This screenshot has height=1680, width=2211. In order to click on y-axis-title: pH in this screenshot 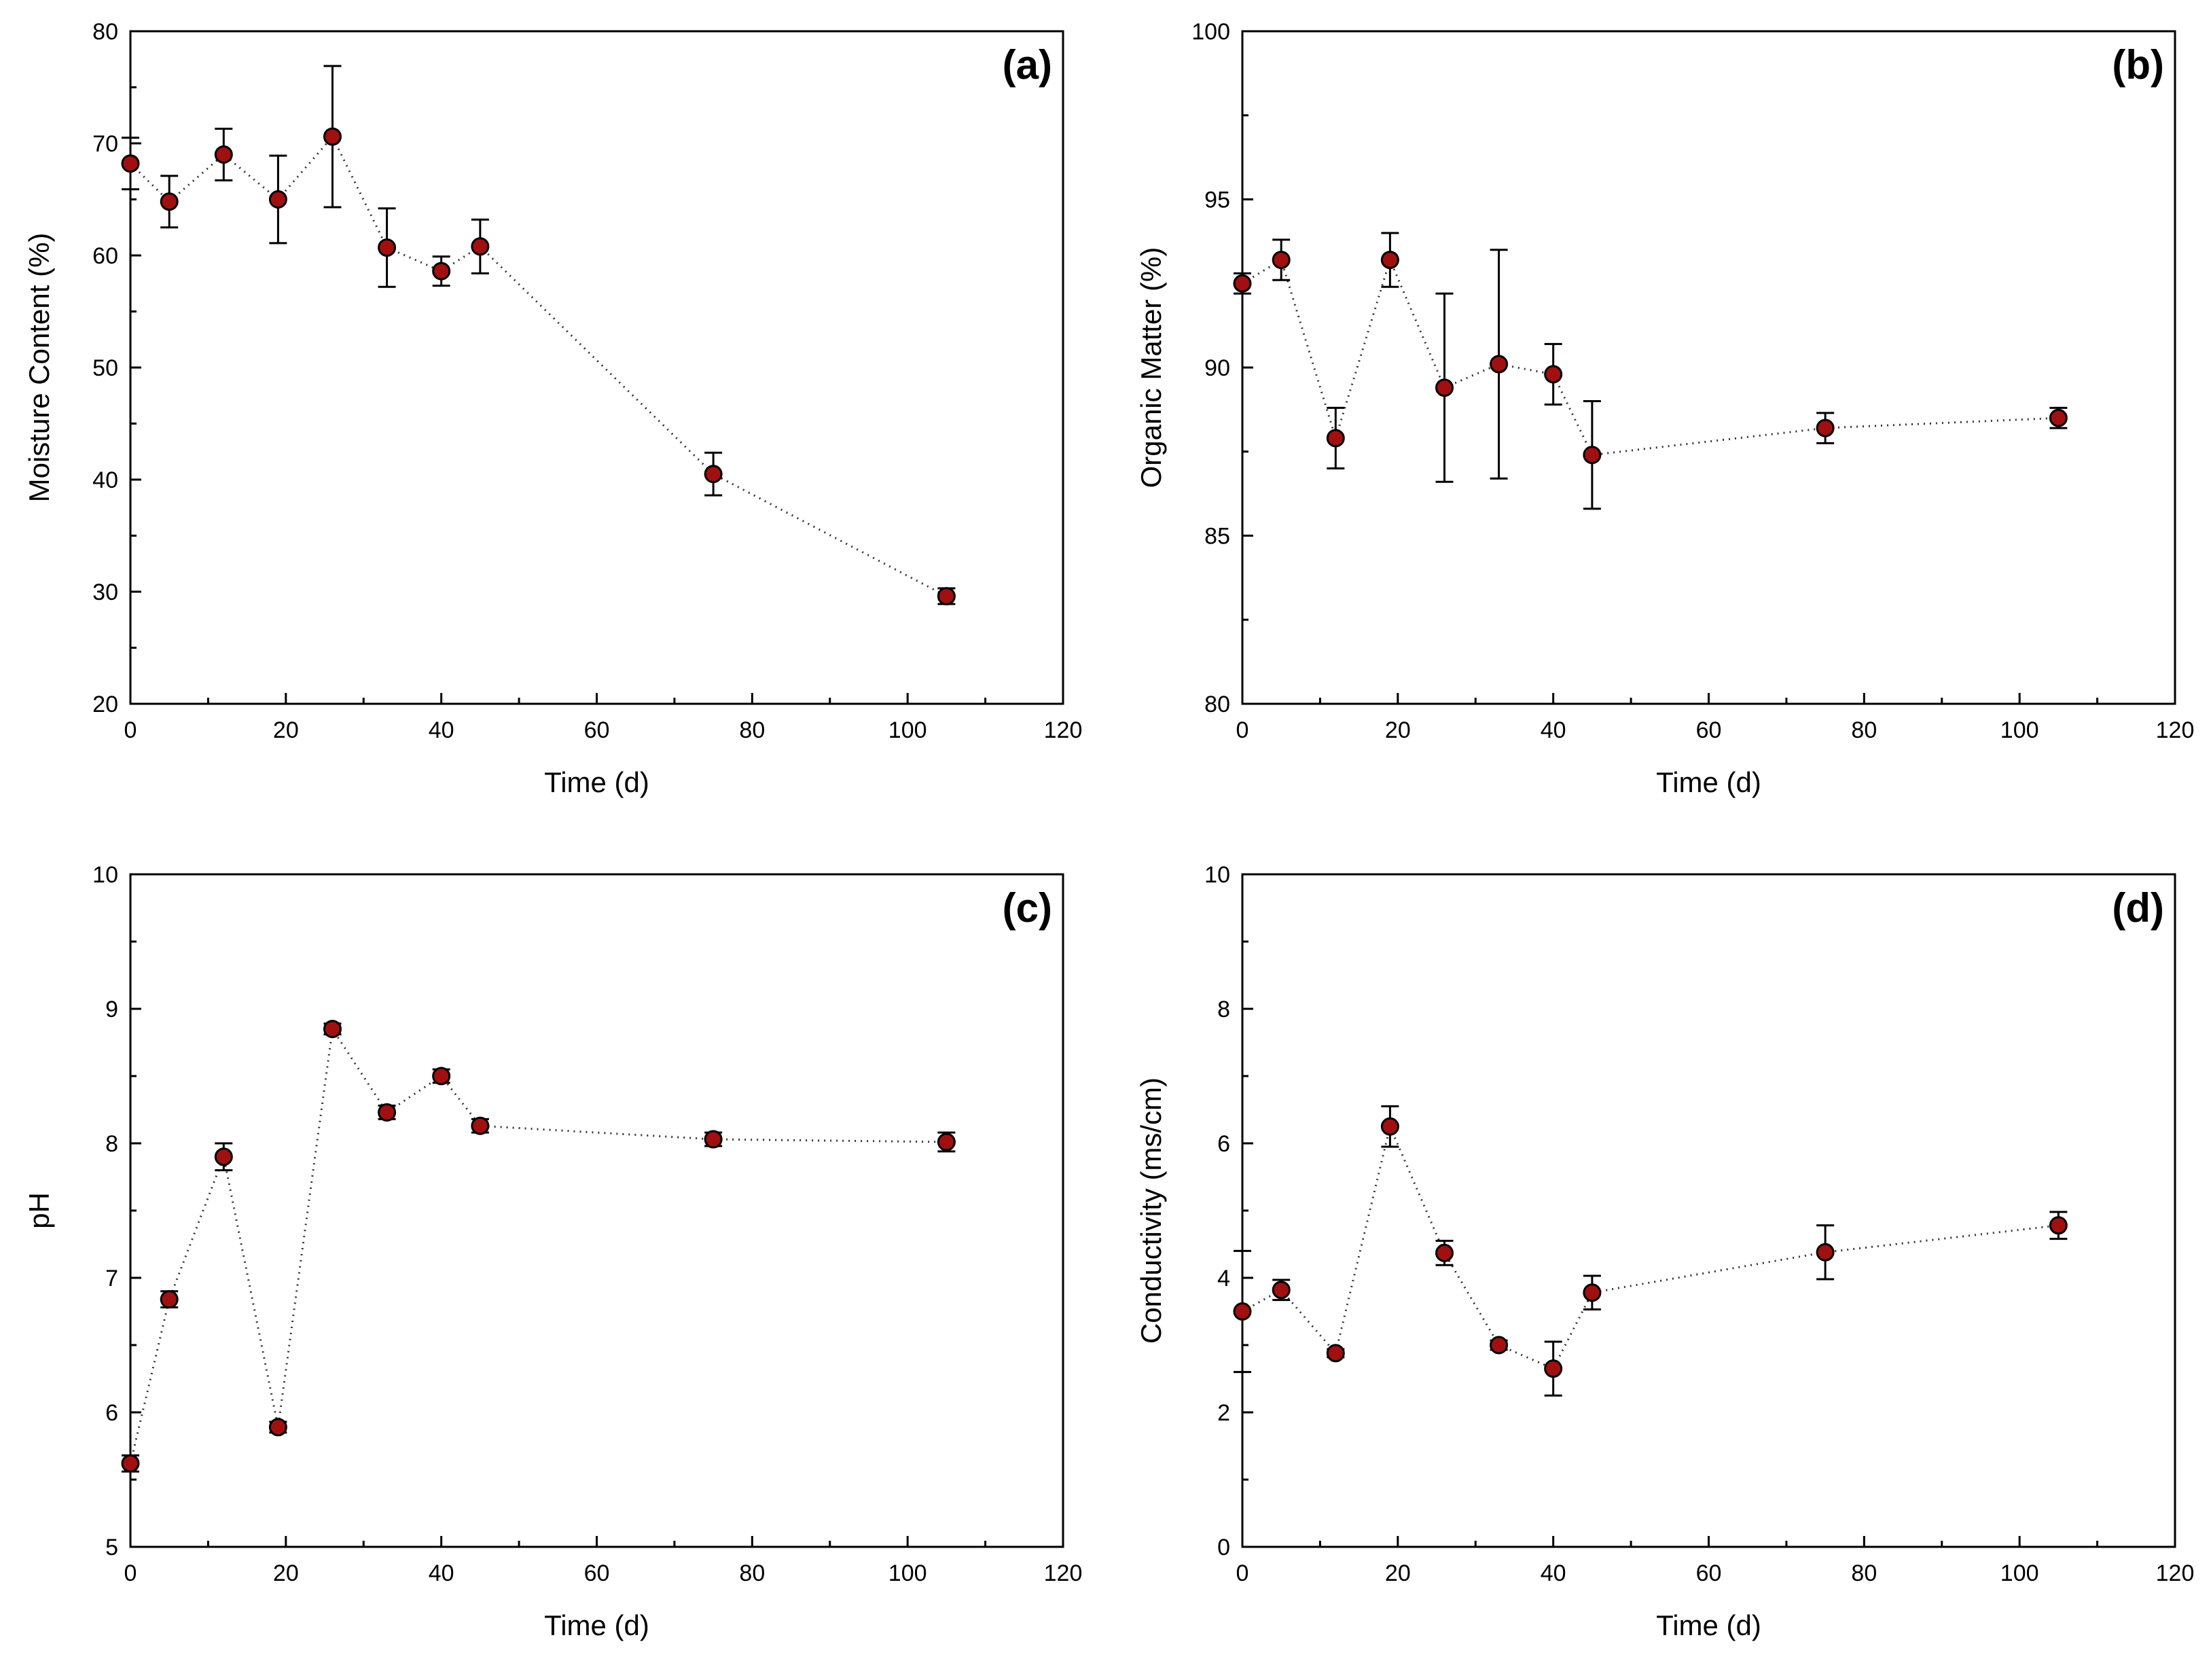, I will do `click(39, 1210)`.